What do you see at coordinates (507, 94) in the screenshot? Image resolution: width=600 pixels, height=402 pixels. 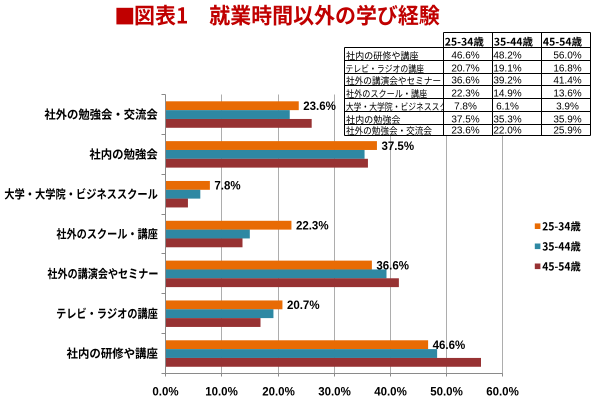 I see `svg-text: 14.9%` at bounding box center [507, 94].